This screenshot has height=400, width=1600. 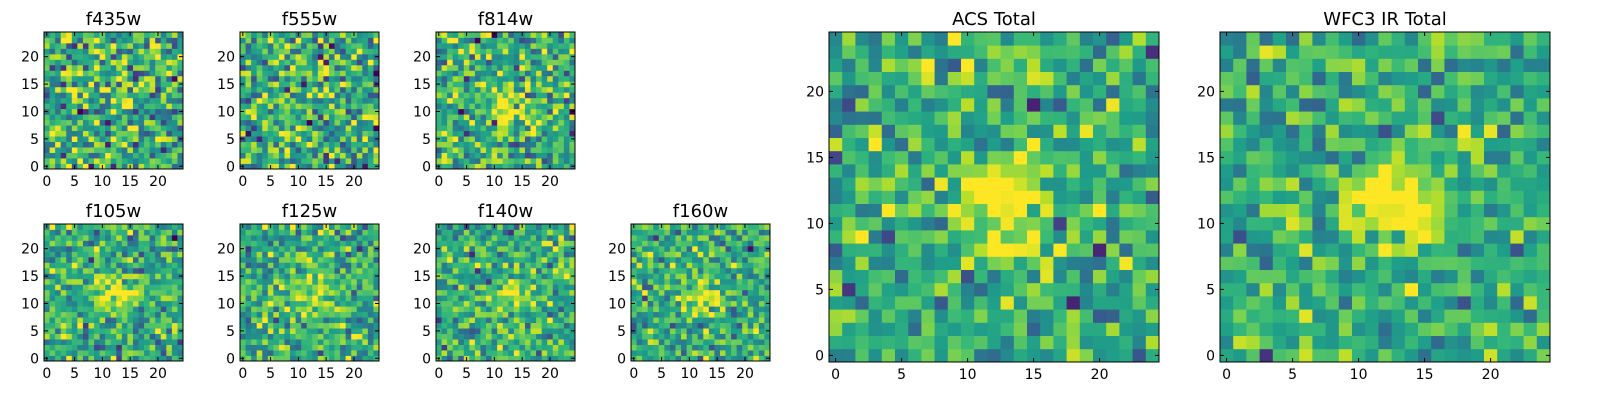 I want to click on x-tick-label: 15, so click(x=522, y=182).